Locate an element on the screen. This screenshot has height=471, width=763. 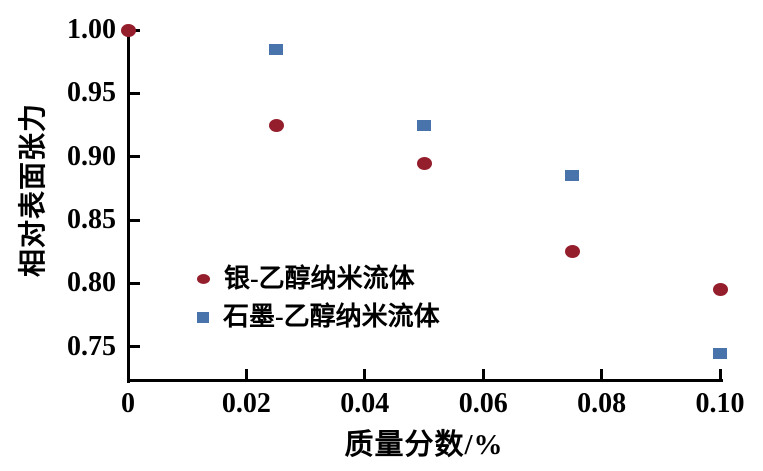
y-tick-label: 1.00 is located at coordinates (91, 29).